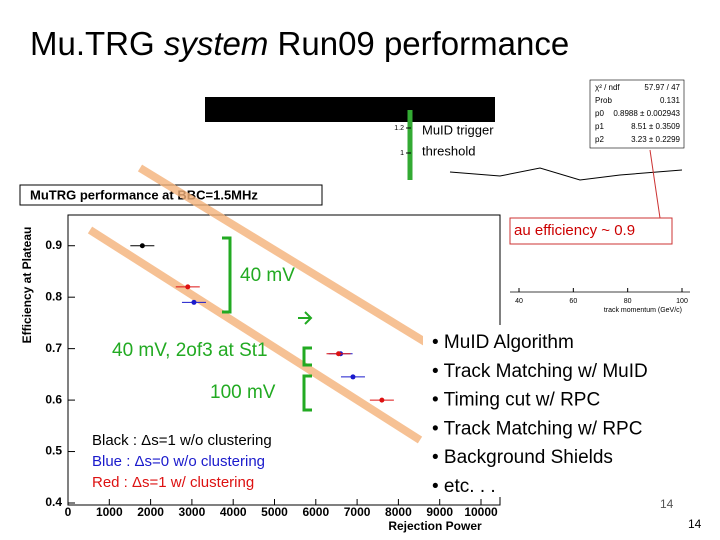 The image size is (720, 540). I want to click on plateau-box, so click(591, 231).